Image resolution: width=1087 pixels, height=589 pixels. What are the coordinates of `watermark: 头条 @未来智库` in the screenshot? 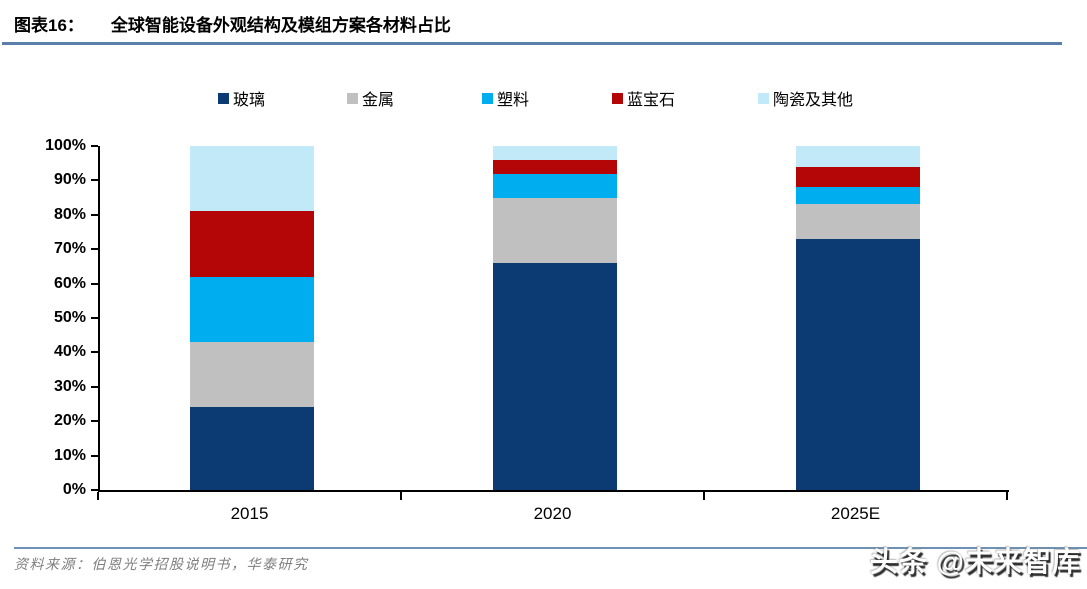 It's located at (975, 561).